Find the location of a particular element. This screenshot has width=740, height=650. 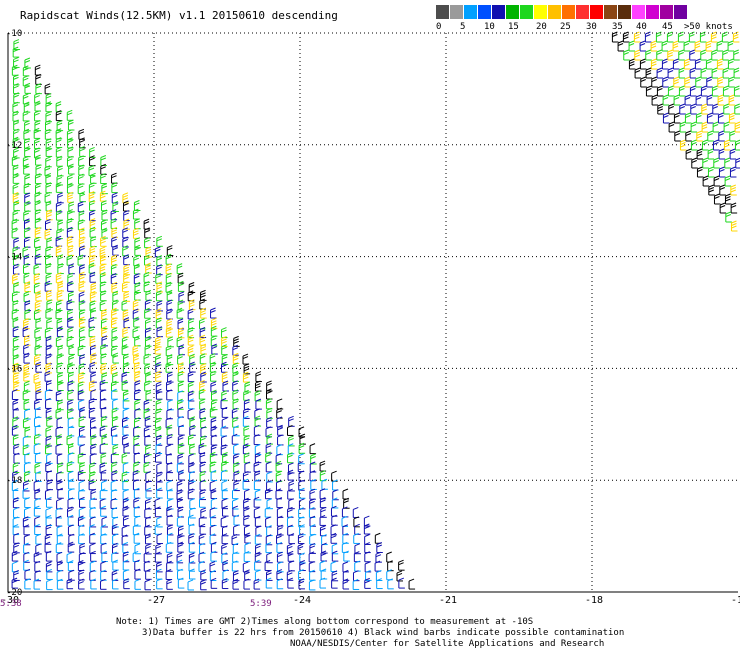

colorbar-swatch is located at coordinates (625, 12).